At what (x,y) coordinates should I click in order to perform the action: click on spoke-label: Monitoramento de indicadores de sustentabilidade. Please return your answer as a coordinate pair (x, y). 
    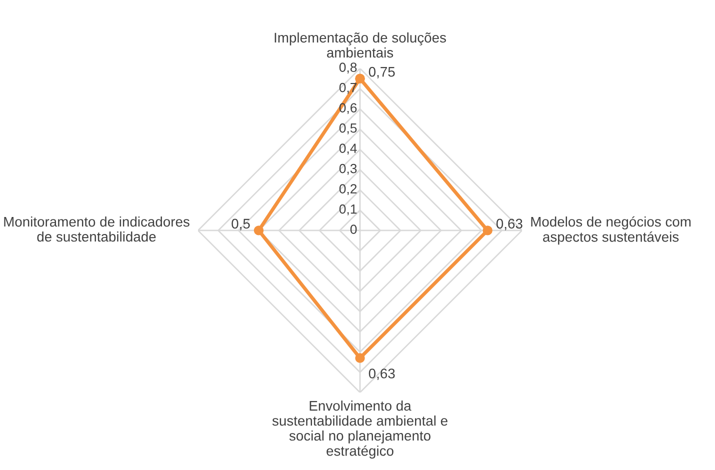
    Looking at the image, I should click on (97, 229).